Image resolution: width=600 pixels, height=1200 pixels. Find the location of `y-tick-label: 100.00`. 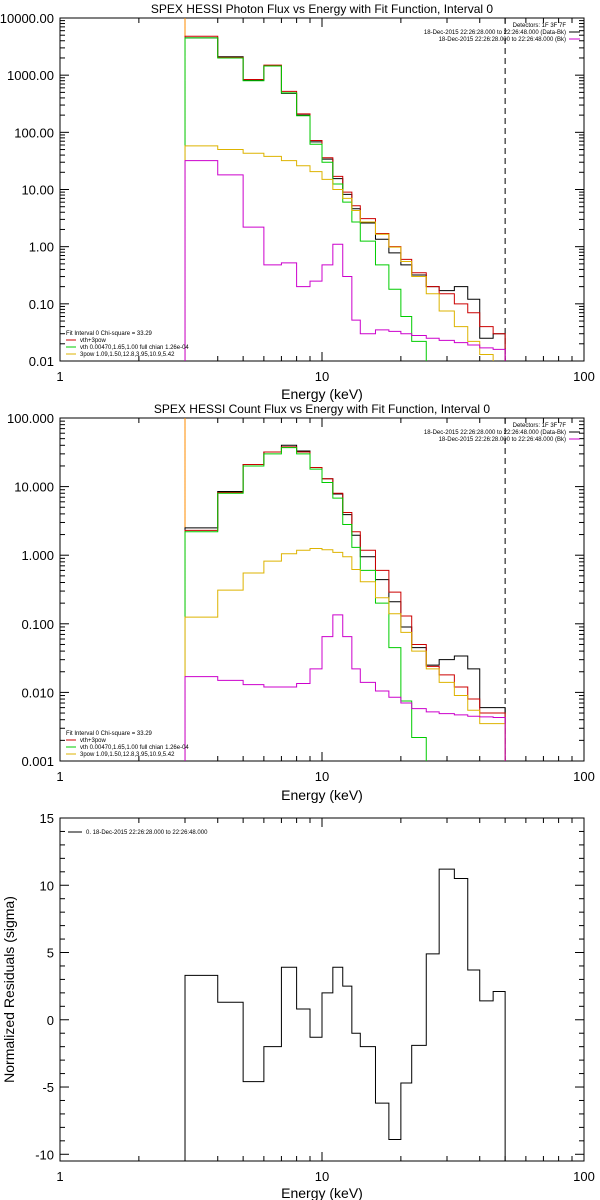

y-tick-label: 100.00 is located at coordinates (34, 132).